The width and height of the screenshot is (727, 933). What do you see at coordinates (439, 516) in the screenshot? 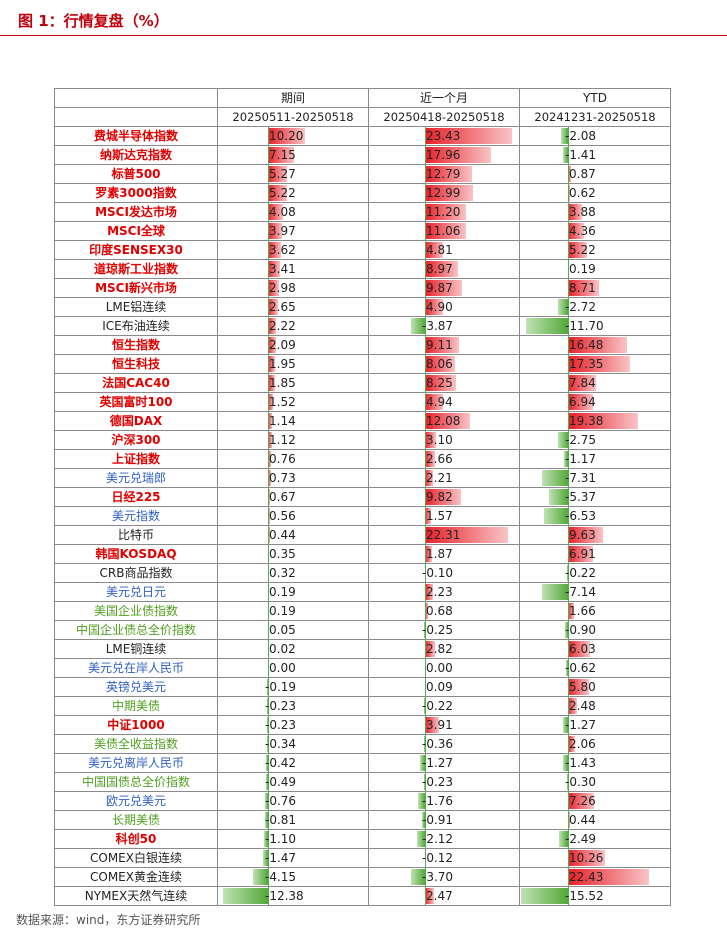
I see `value-label: 1.57` at bounding box center [439, 516].